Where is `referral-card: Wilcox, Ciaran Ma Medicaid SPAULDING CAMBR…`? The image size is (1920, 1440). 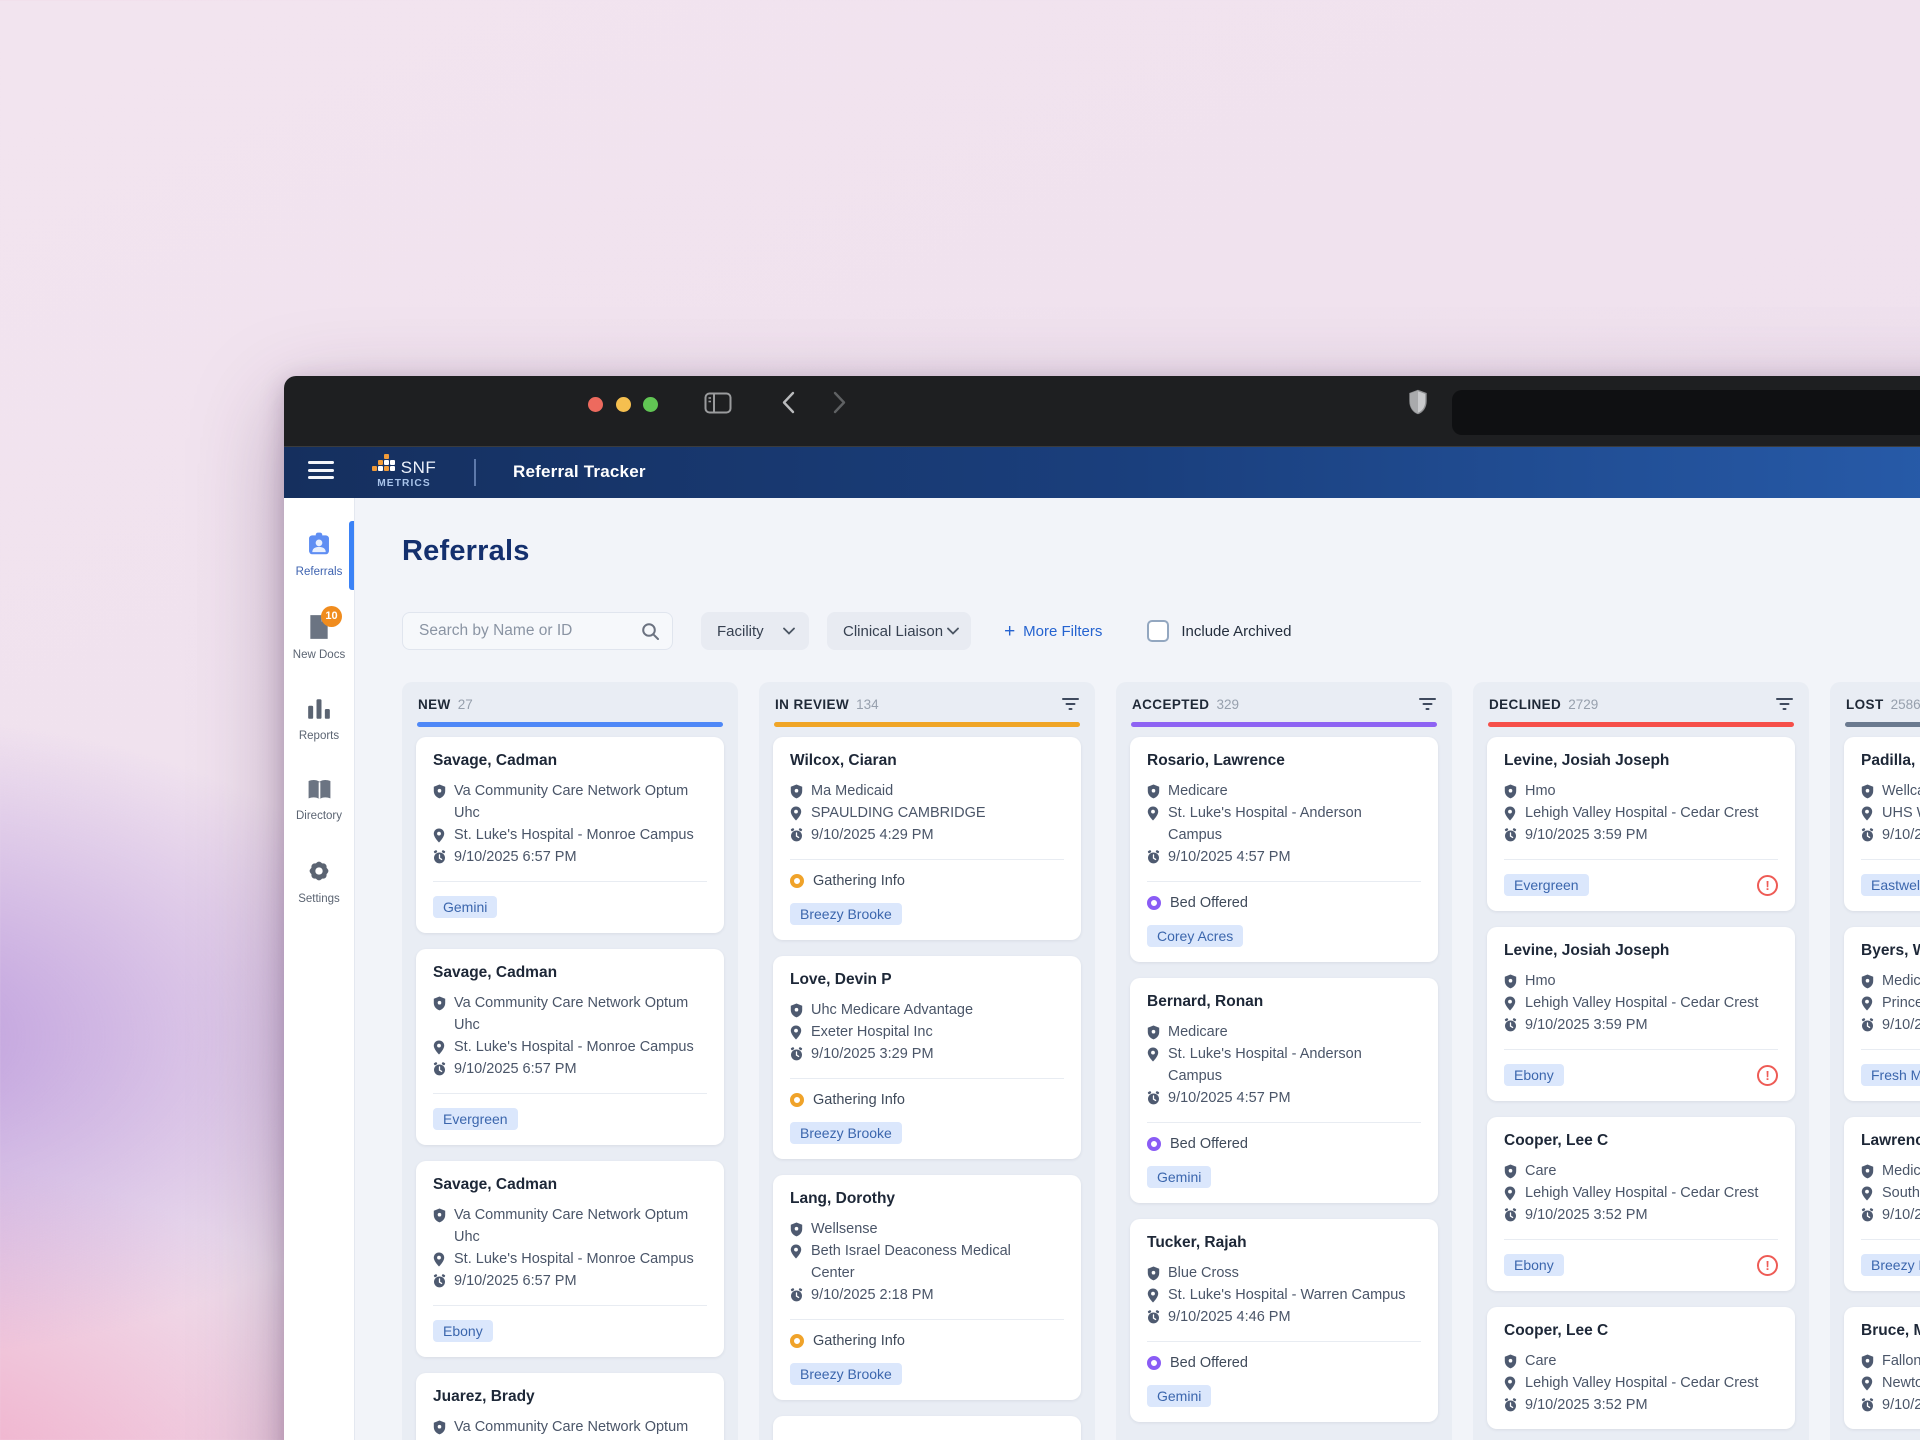
referral-card: Wilcox, Ciaran Ma Medicaid SPAULDING CAMBR… is located at coordinates (927, 838).